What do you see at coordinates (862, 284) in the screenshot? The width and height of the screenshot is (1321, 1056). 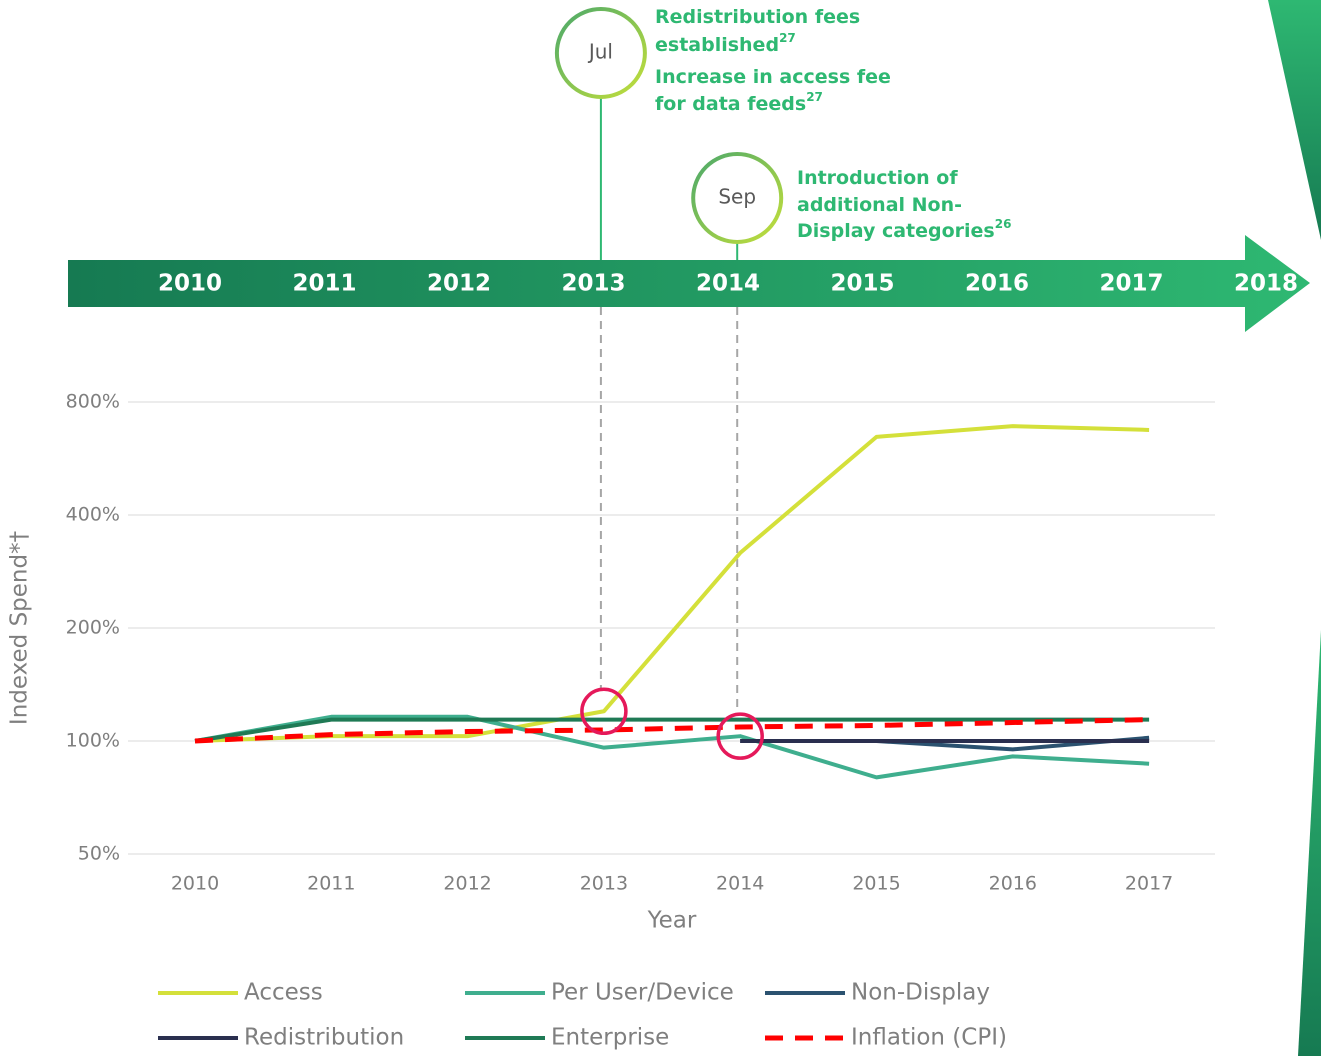 I see `timeline-year: 2015` at bounding box center [862, 284].